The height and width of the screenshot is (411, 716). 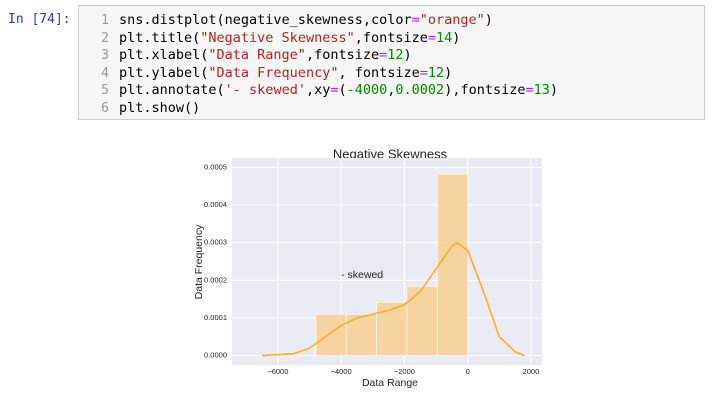 I want to click on x-tick-label: −2000, so click(x=404, y=371).